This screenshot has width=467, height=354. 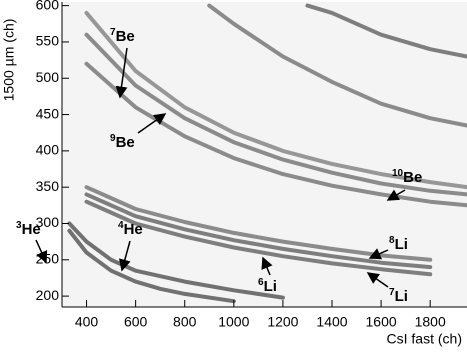 I want to click on y-tick-label: 200, so click(x=48, y=295).